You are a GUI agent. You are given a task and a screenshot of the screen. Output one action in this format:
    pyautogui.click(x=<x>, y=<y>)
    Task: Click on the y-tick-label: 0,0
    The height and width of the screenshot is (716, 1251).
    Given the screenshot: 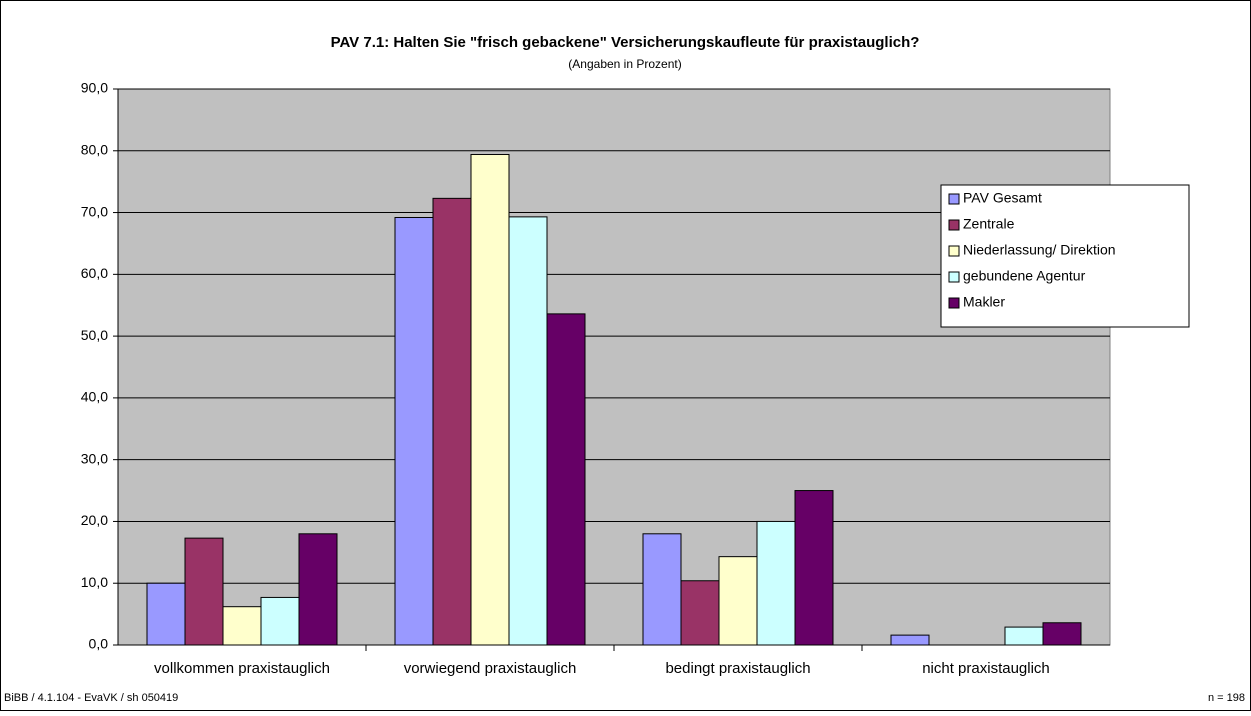 What is the action you would take?
    pyautogui.click(x=99, y=644)
    